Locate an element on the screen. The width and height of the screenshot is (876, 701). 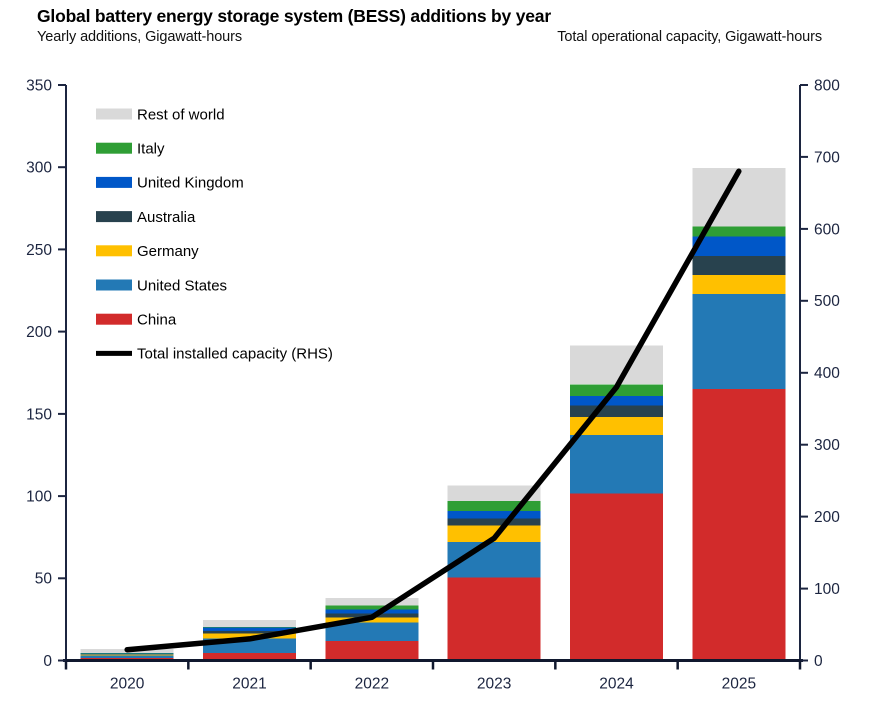
left-axis-tick-label: 0 is located at coordinates (47, 661).